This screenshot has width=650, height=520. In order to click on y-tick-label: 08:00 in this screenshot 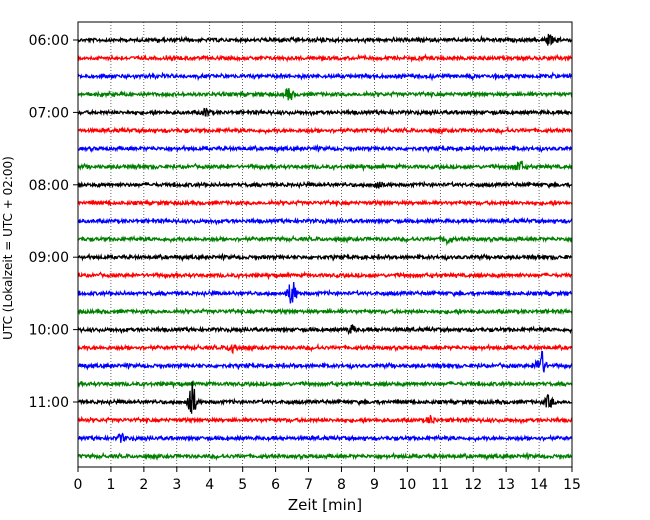, I will do `click(49, 186)`.